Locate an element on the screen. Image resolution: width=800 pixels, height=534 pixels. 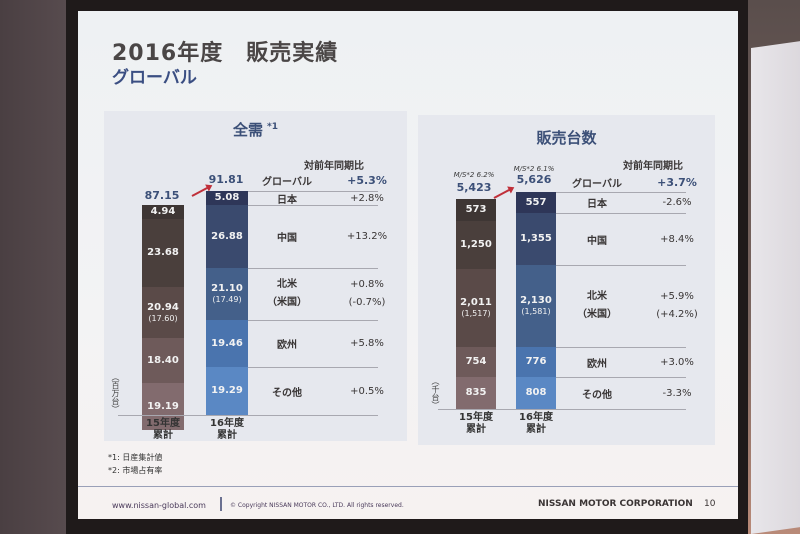
footer-separator is located at coordinates (221, 504).